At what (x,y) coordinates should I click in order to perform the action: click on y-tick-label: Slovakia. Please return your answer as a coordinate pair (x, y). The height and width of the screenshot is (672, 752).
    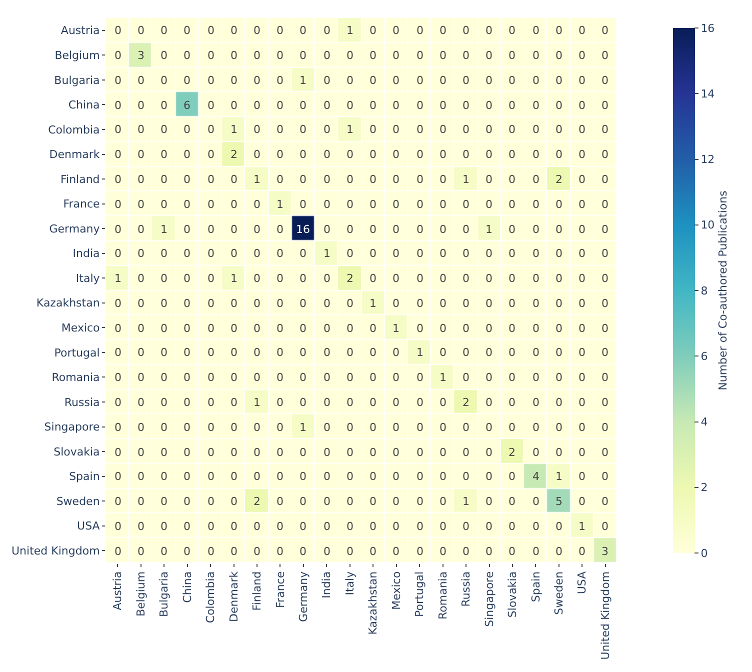
    Looking at the image, I should click on (77, 451).